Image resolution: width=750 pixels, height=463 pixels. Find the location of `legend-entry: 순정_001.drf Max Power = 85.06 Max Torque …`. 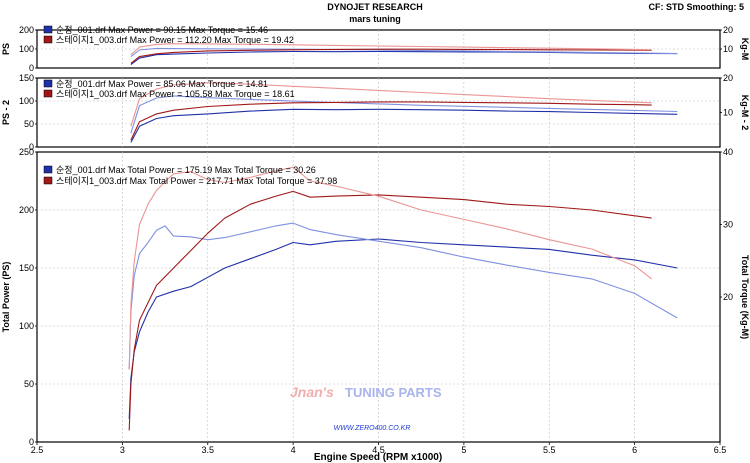

legend-entry: 순정_001.drf Max Power = 85.06 Max Torque … is located at coordinates (162, 84).